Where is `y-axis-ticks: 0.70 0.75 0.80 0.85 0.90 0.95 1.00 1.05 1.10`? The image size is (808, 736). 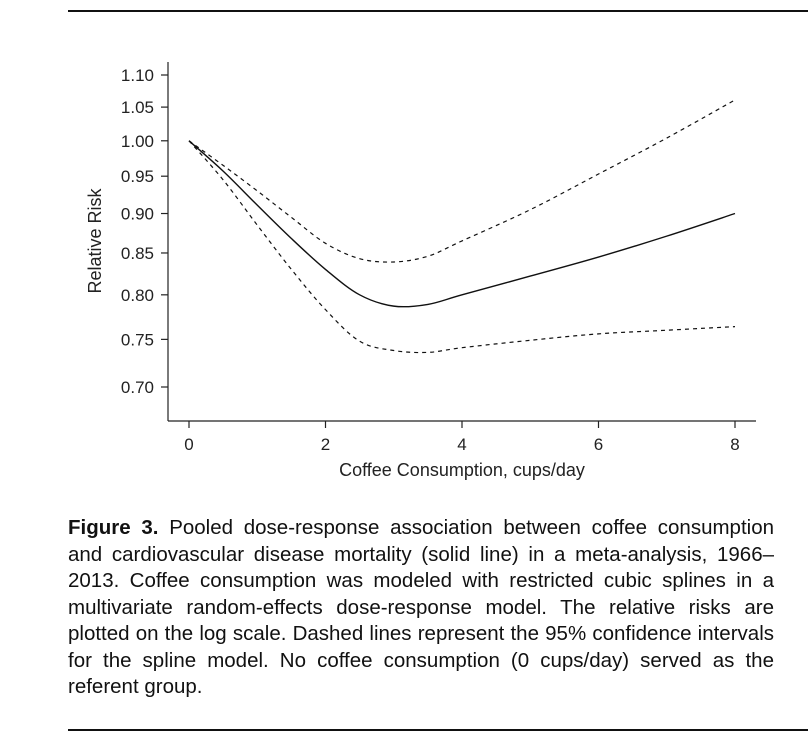
y-axis-ticks: 0.70 0.75 0.80 0.85 0.90 0.95 1.00 1.05 1.10 is located at coordinates (144, 231).